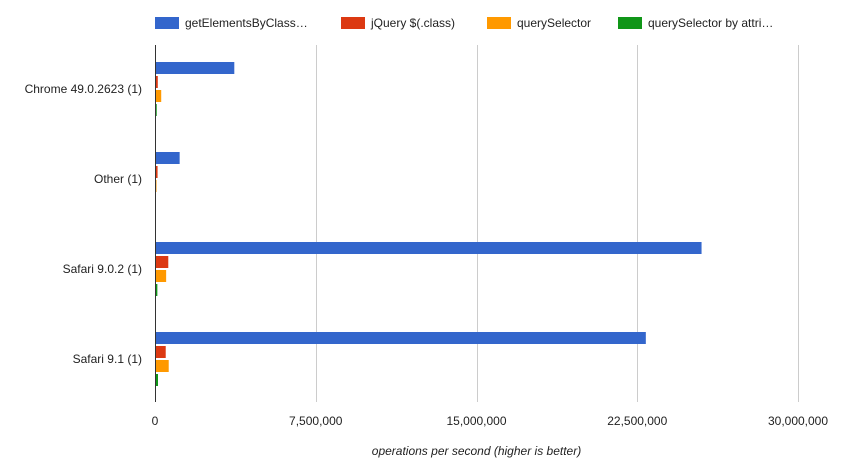  I want to click on legend-label: querySelector, so click(554, 23).